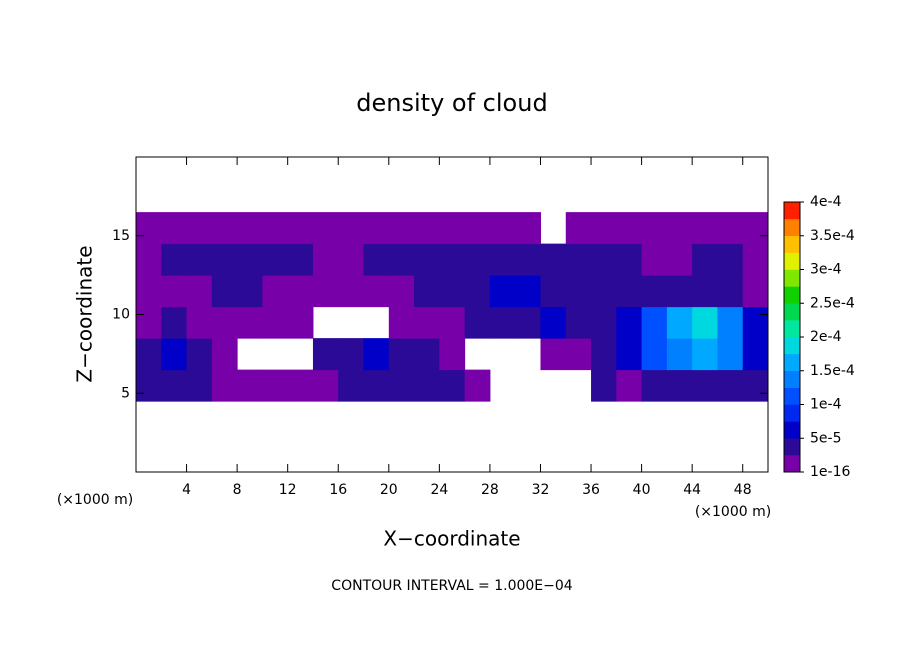 This screenshot has height=654, width=904. What do you see at coordinates (451, 539) in the screenshot?
I see `x-axis-label: X−coordinate` at bounding box center [451, 539].